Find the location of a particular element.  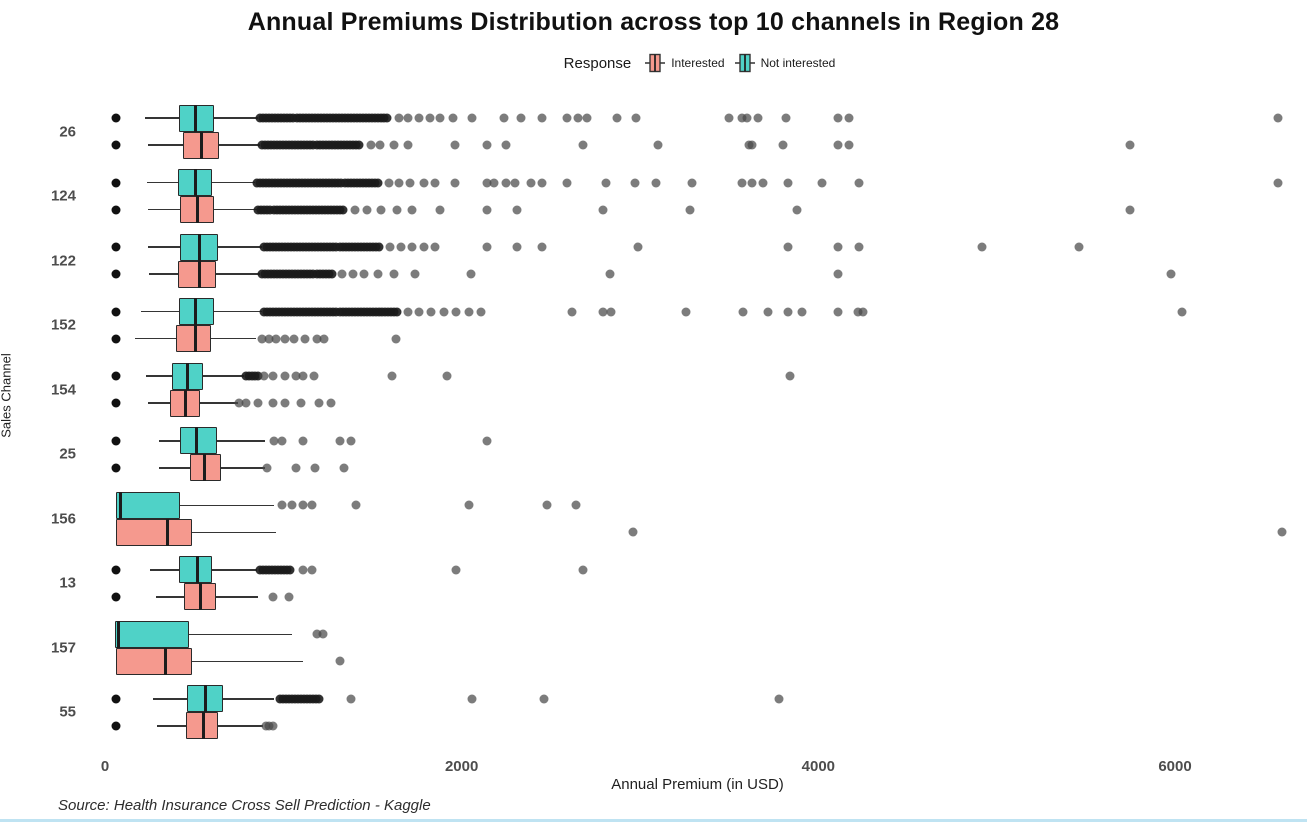

y-tick-label-channel-25: 25 is located at coordinates (67, 454).